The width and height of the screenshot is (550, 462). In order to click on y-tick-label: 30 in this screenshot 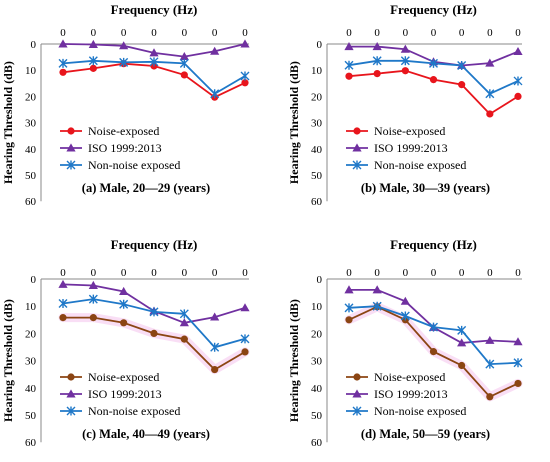, I will do `click(31, 362)`.